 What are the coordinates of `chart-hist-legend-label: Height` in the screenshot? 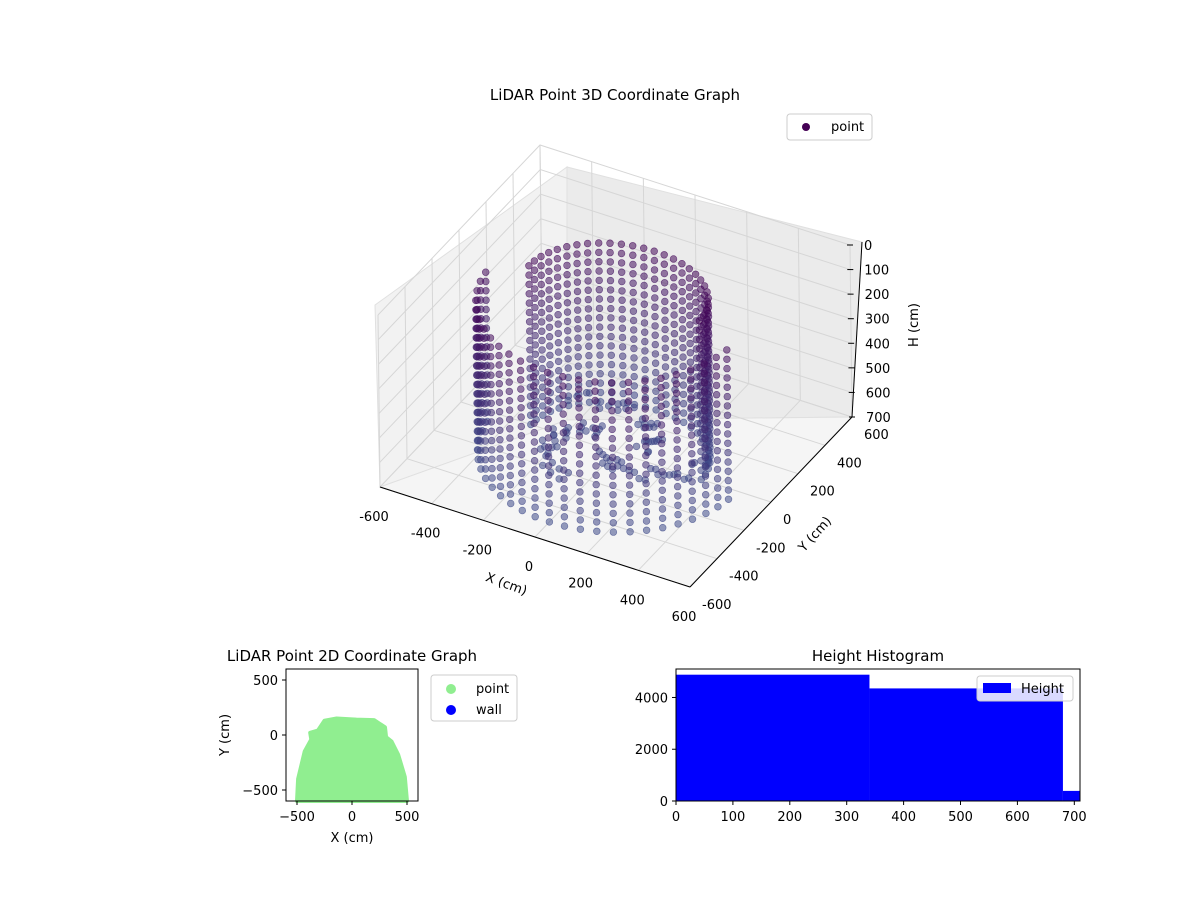 It's located at (1042, 689).